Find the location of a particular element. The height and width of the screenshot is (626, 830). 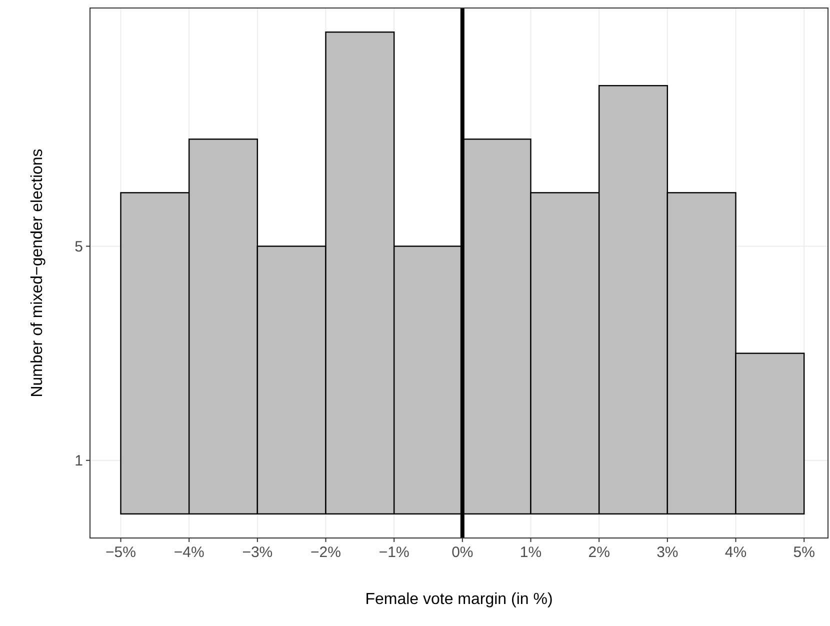

y-tick-label: 1 is located at coordinates (78, 461).